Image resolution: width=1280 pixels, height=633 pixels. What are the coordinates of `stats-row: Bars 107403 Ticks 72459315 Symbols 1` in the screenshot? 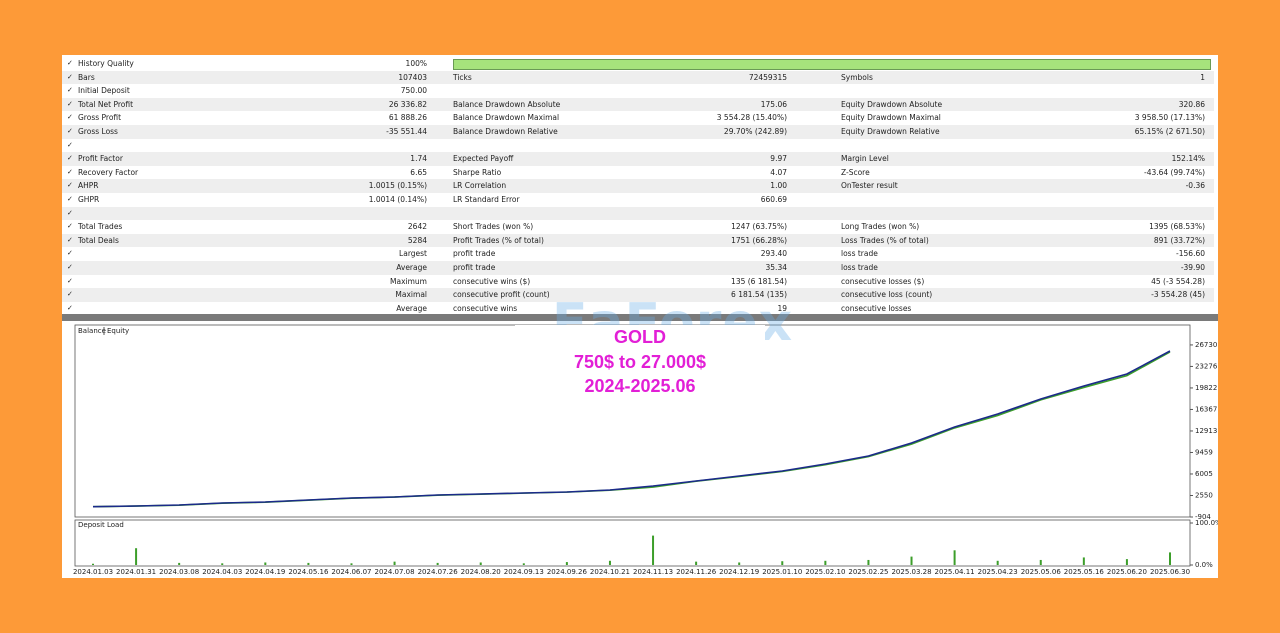 It's located at (638, 77).